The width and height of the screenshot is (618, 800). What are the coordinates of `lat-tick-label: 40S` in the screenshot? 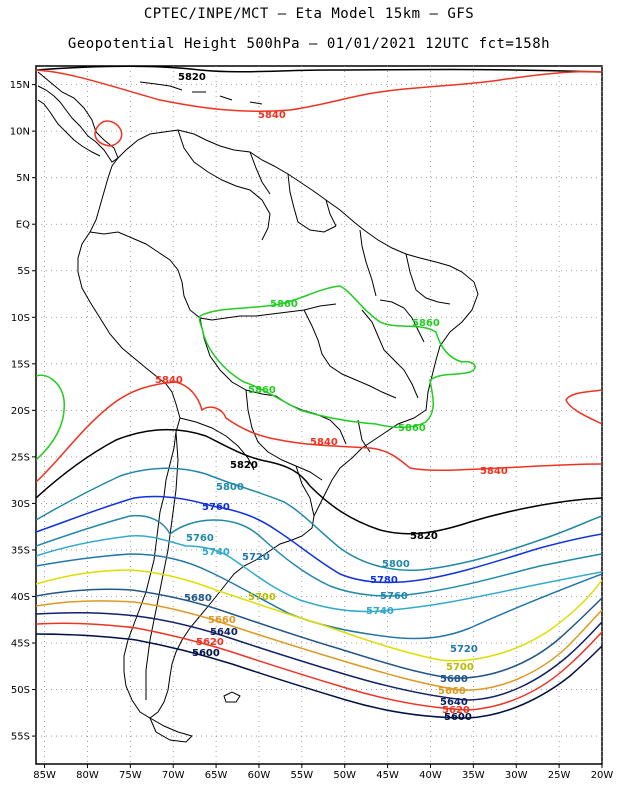 It's located at (20, 597).